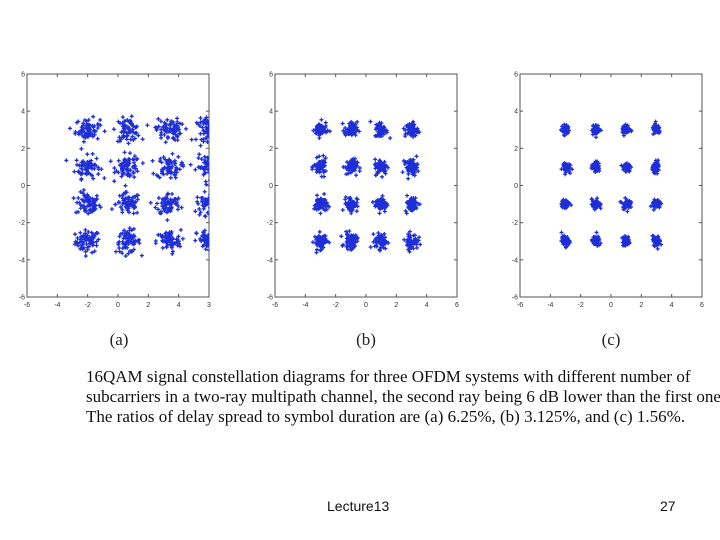  Describe the element at coordinates (457, 305) in the screenshot. I see `x-tick-label: 6` at that location.